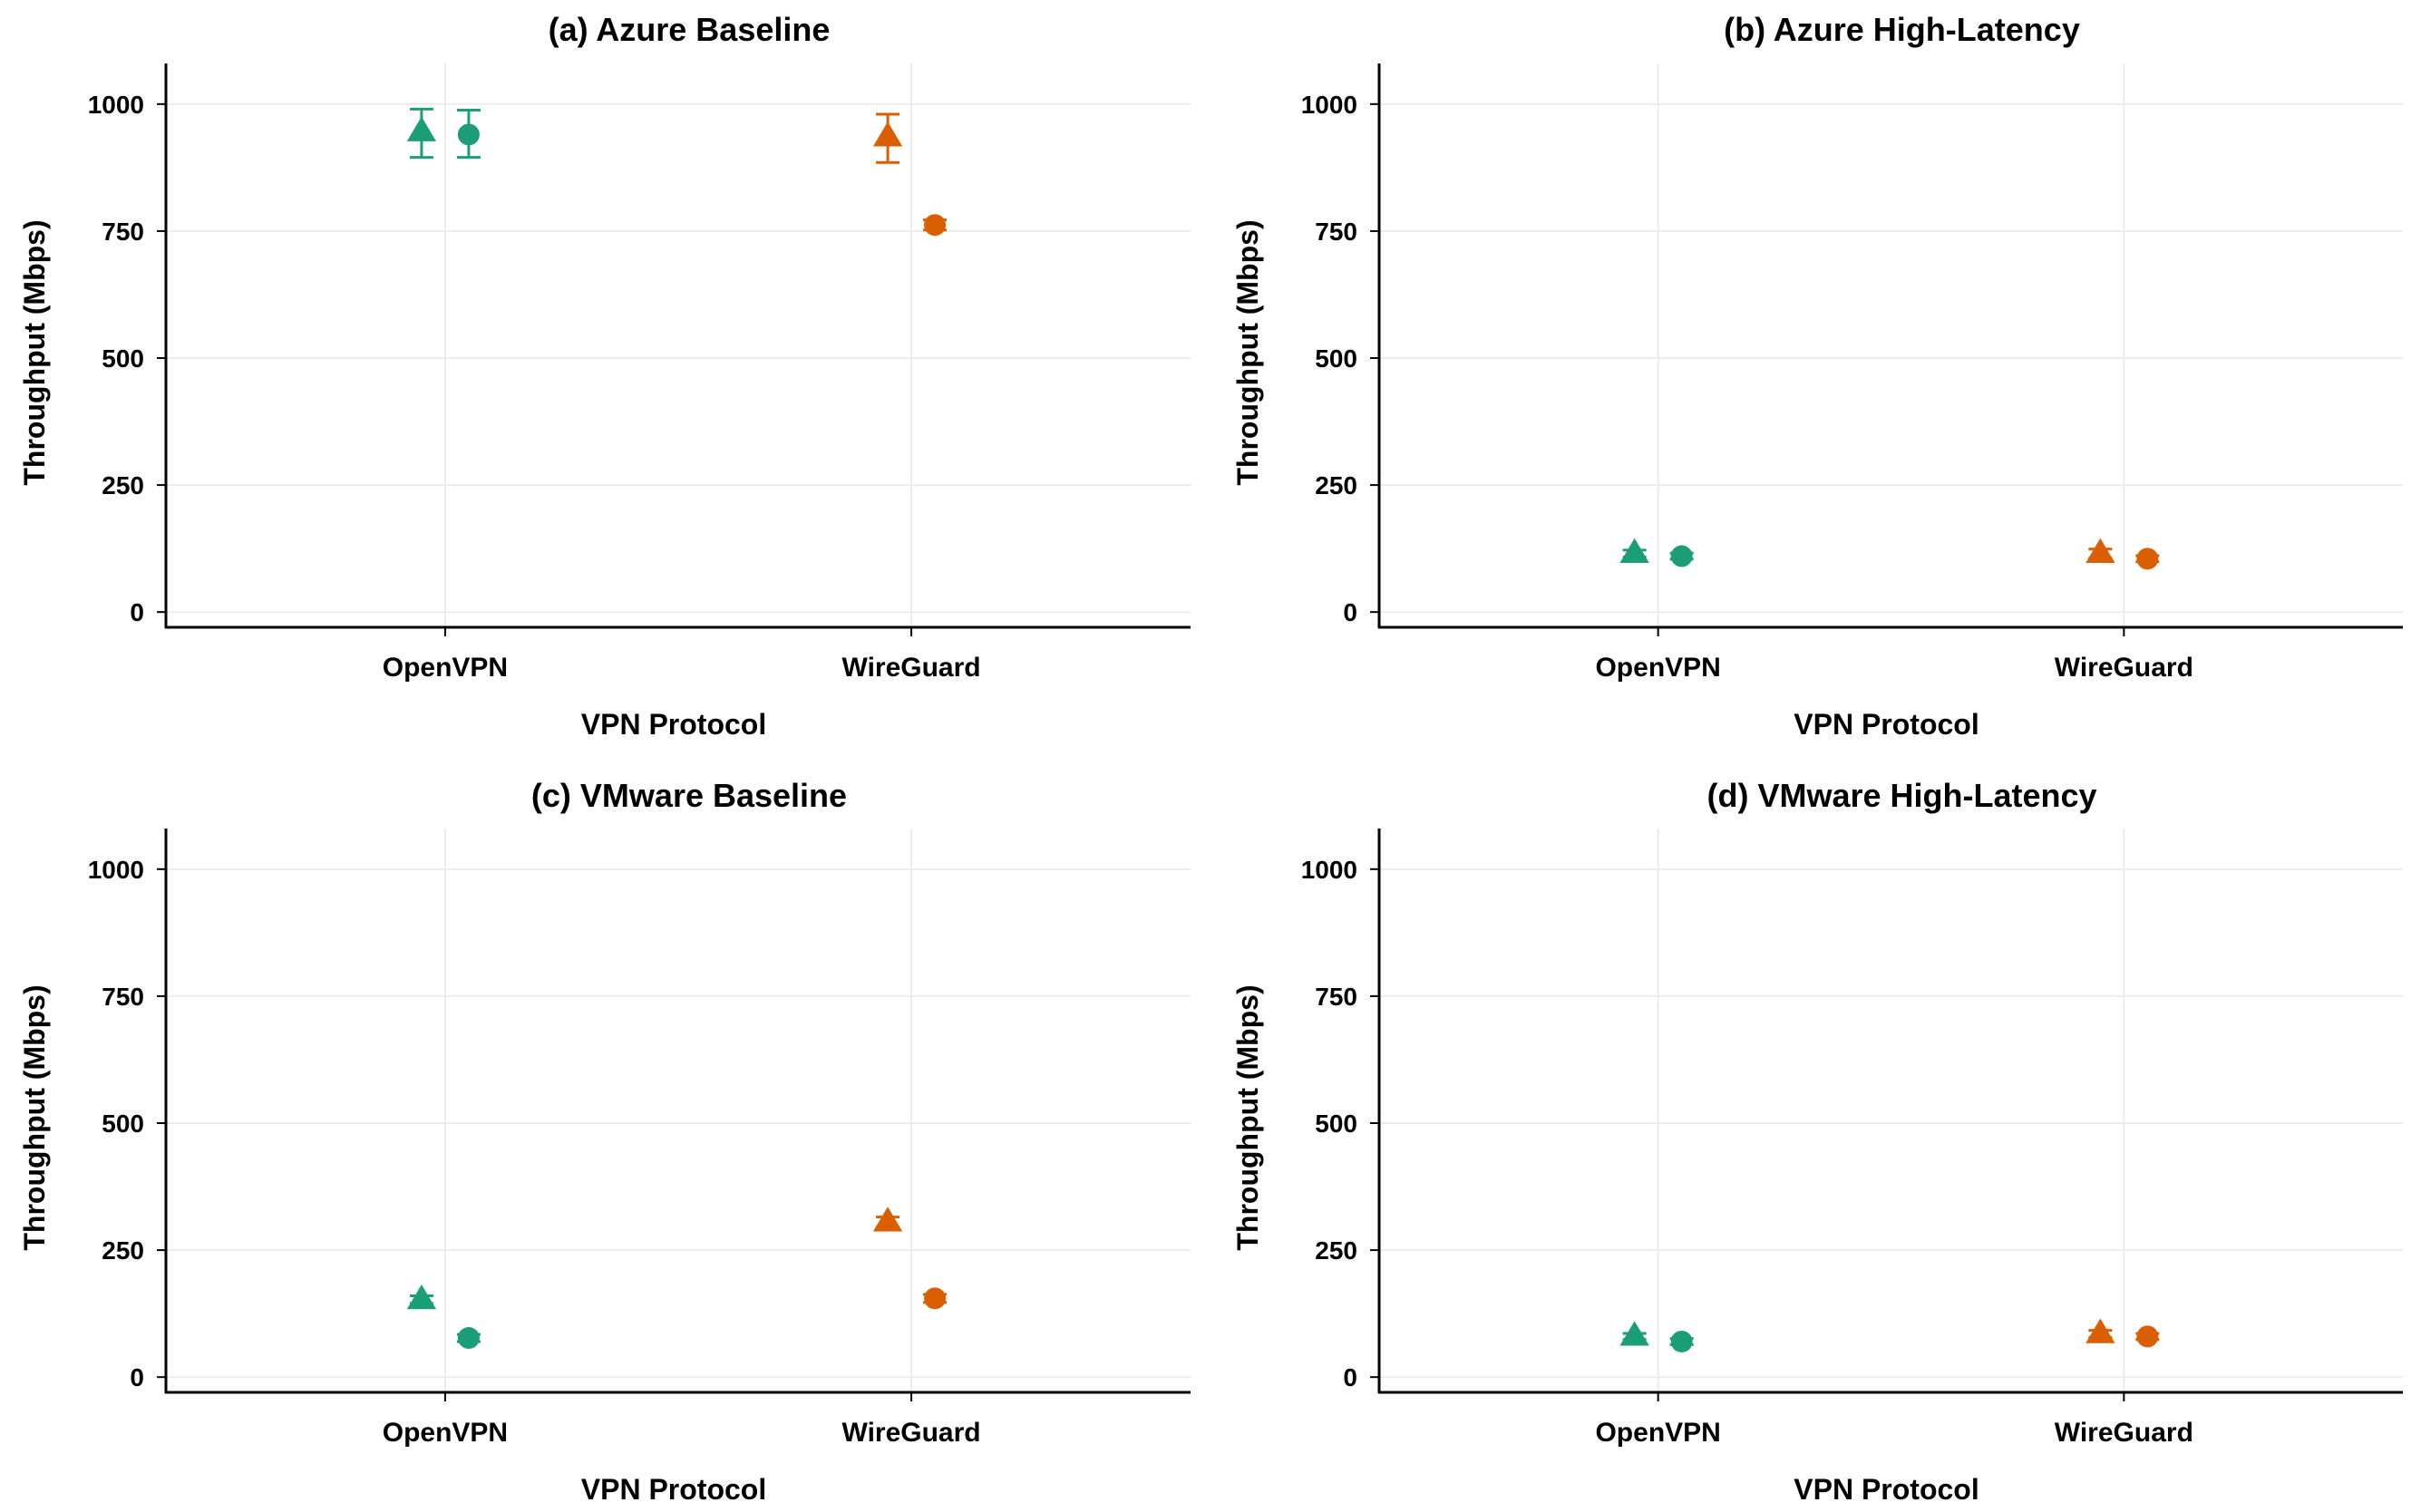 This screenshot has width=2421, height=1512. What do you see at coordinates (689, 796) in the screenshot?
I see `chart-title: (c) VMware Baseline` at bounding box center [689, 796].